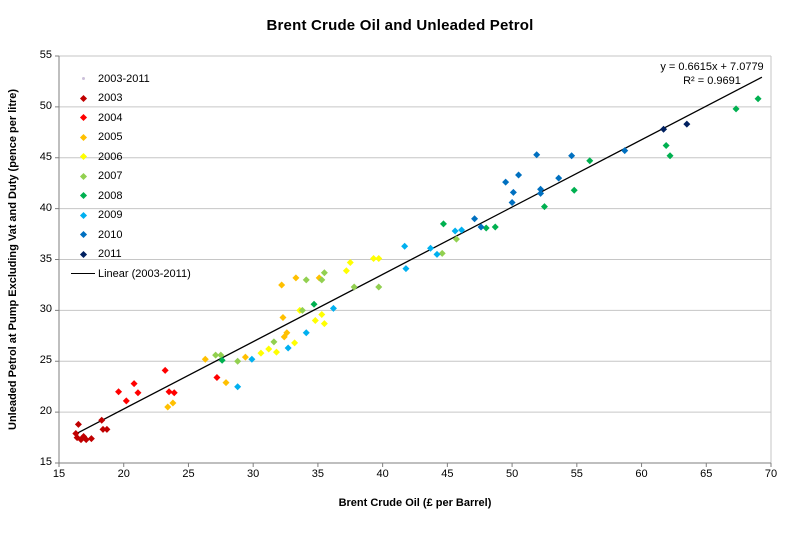 The width and height of the screenshot is (800, 534). I want to click on y-tick-label: 50, so click(45, 105).